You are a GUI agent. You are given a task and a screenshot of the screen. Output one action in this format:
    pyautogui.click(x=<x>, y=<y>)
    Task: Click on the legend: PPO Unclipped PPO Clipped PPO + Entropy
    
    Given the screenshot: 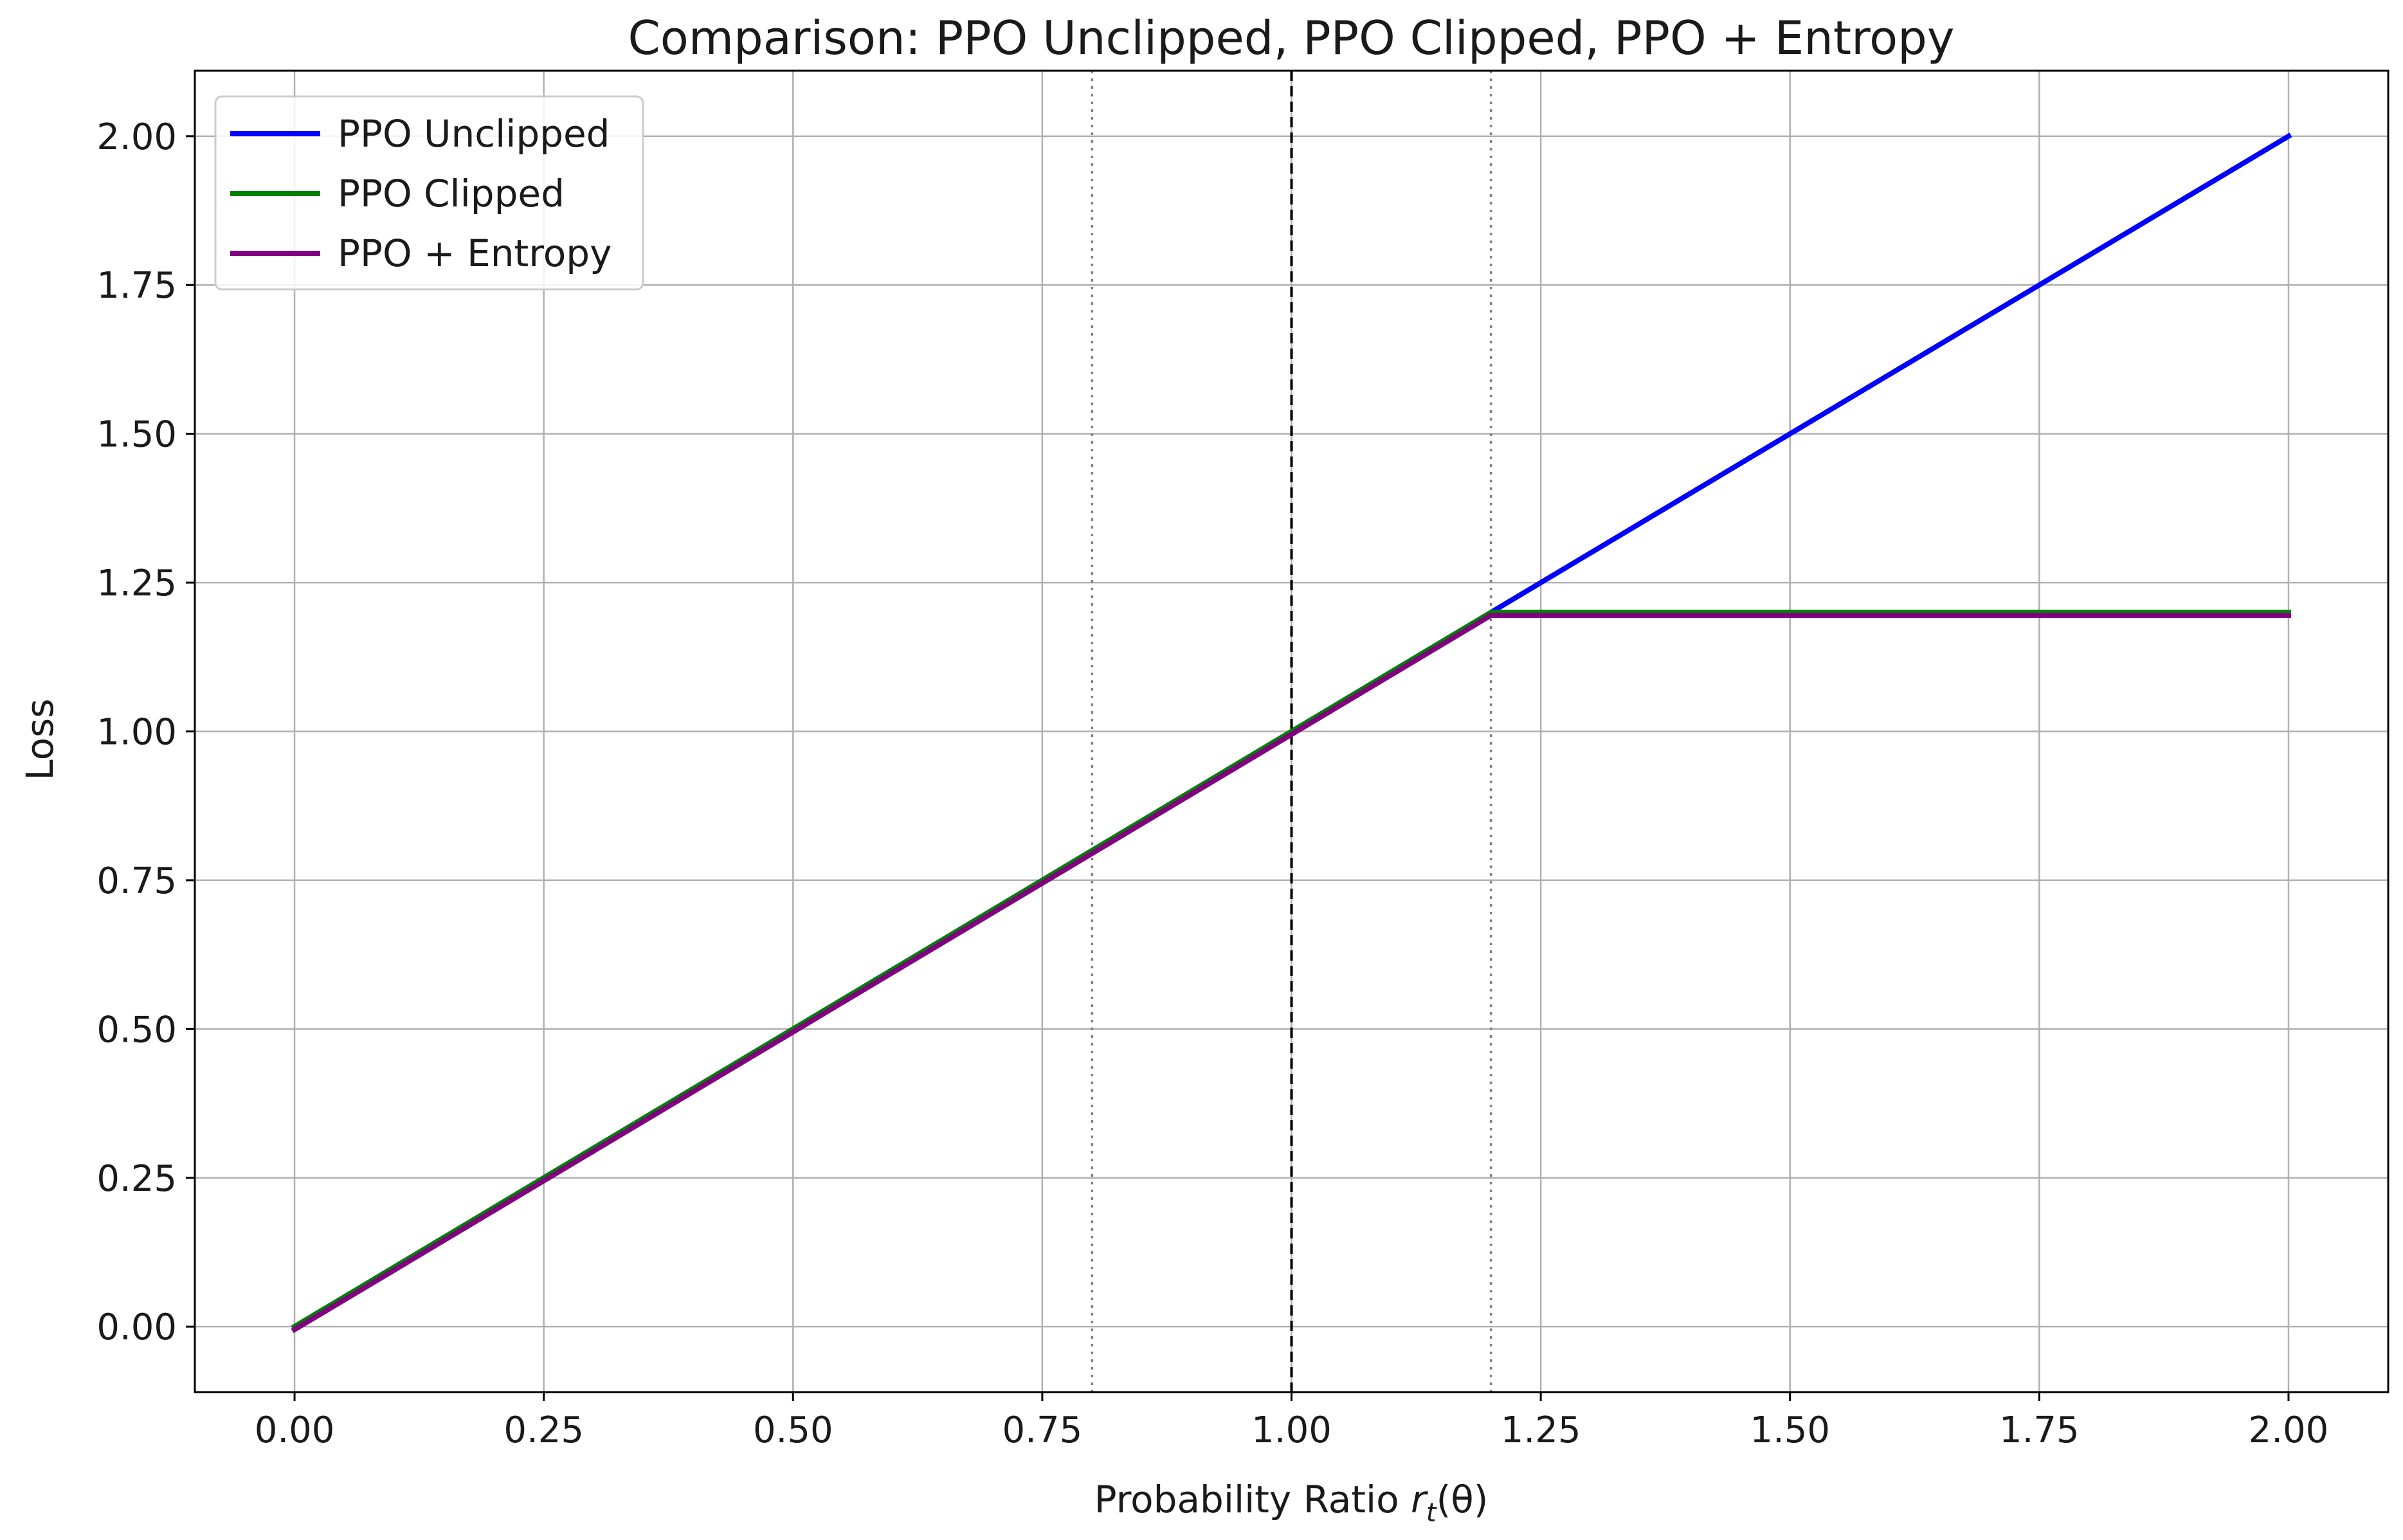 What is the action you would take?
    pyautogui.click(x=429, y=193)
    